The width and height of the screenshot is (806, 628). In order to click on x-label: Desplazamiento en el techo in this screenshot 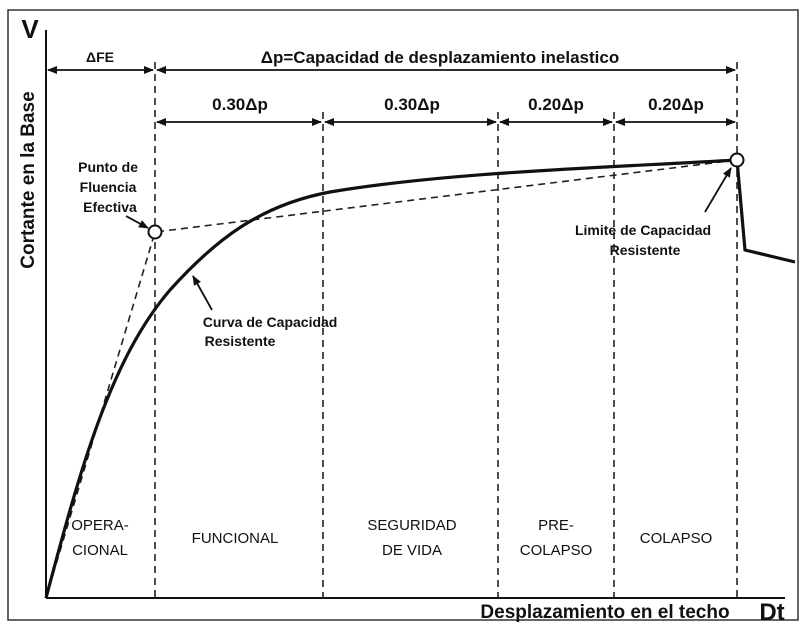, I will do `click(604, 612)`.